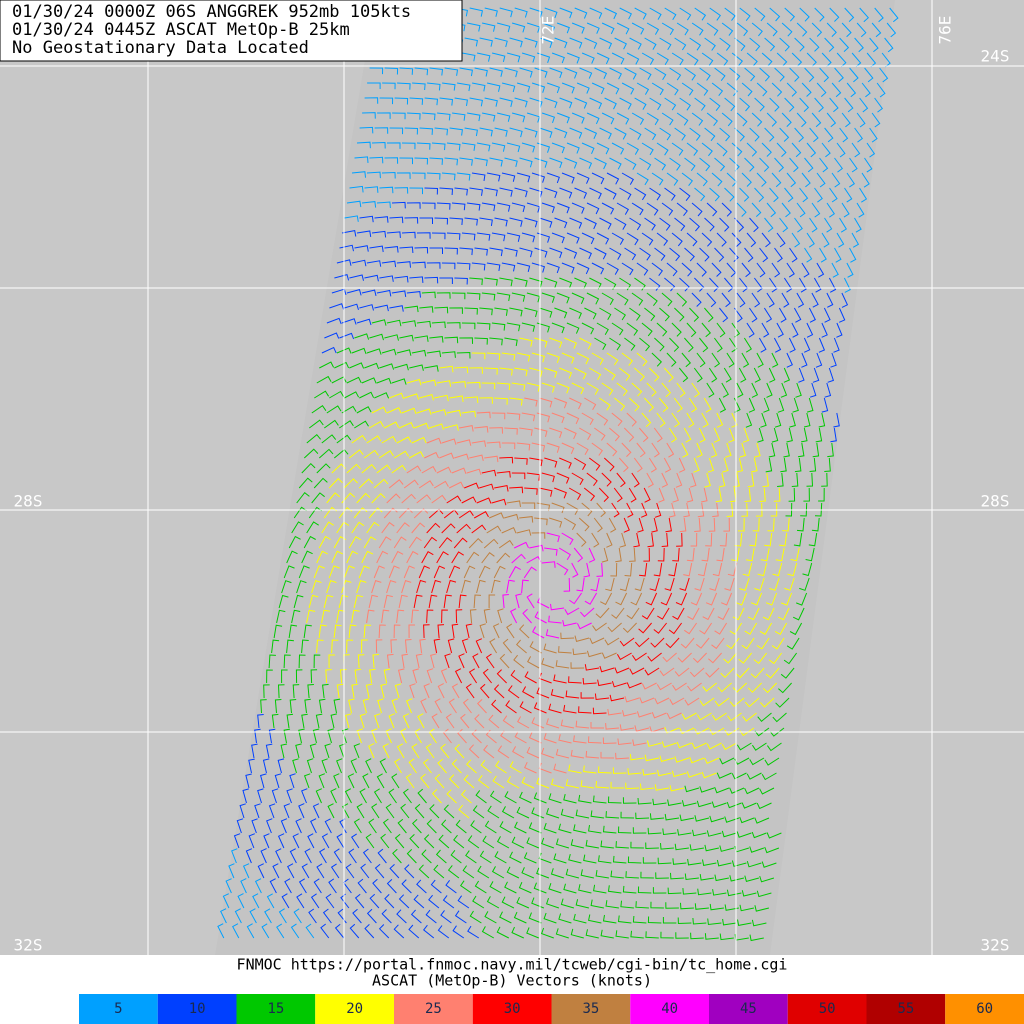 This screenshot has width=1024, height=1024. I want to click on legend-label: 35, so click(590, 1009).